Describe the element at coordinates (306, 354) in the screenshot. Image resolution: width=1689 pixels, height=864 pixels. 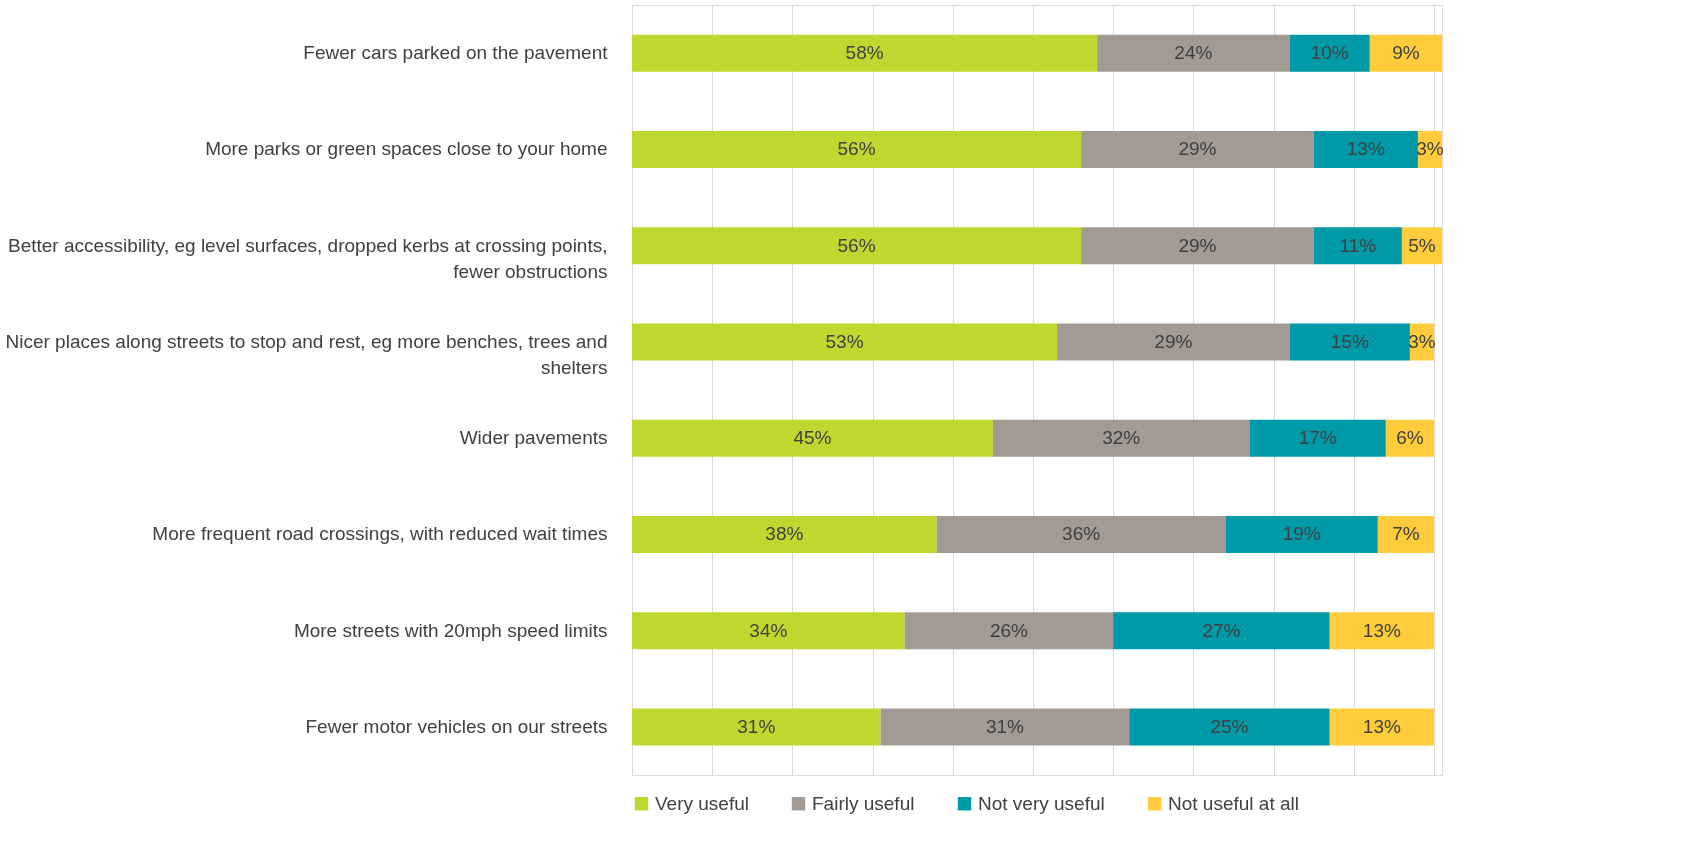
I see `y-tick-label: Nicer places along streets to stop and rest, eg more benches, trees and shelters` at that location.